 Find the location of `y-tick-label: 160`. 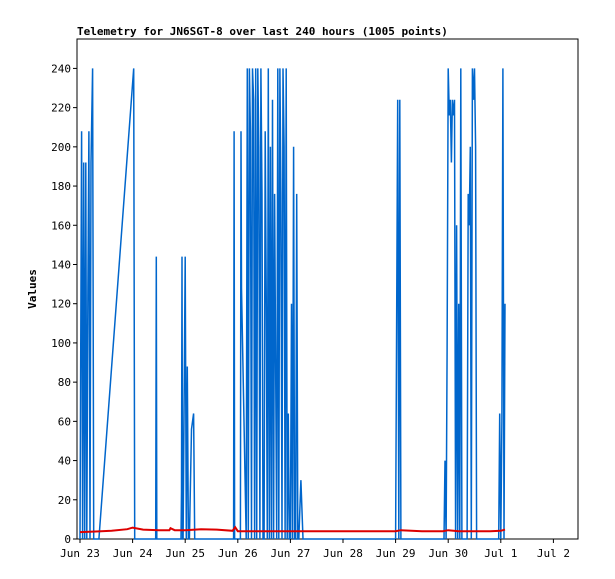

y-tick-label: 160 is located at coordinates (61, 225).